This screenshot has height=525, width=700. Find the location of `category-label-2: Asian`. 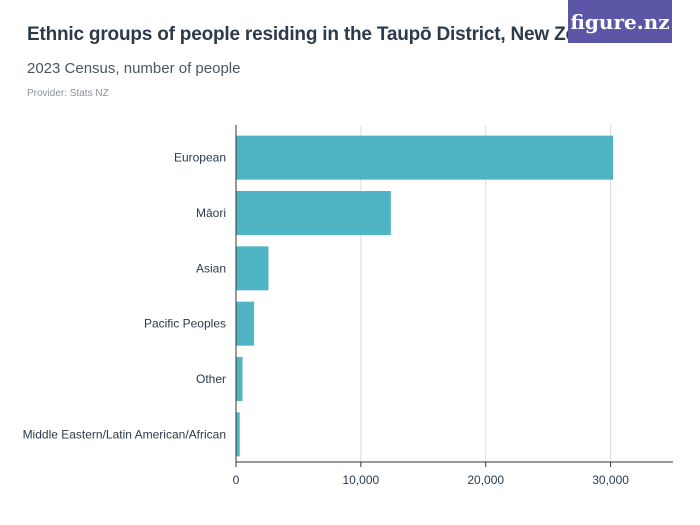

category-label-2: Asian is located at coordinates (211, 268).